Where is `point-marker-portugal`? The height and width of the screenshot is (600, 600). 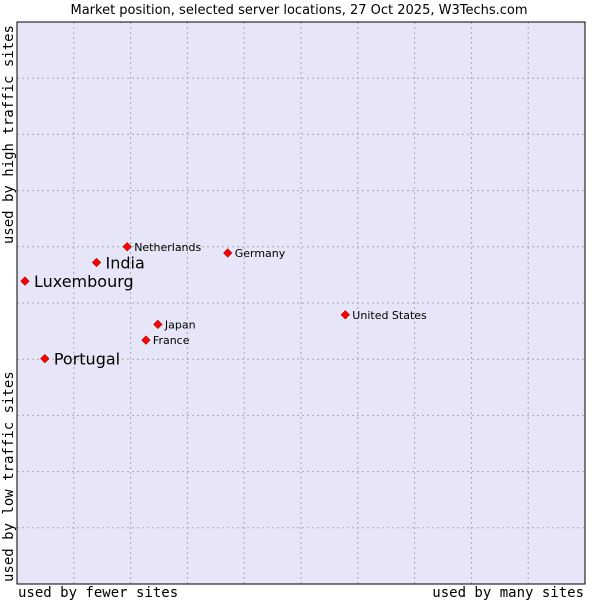 point-marker-portugal is located at coordinates (45, 359).